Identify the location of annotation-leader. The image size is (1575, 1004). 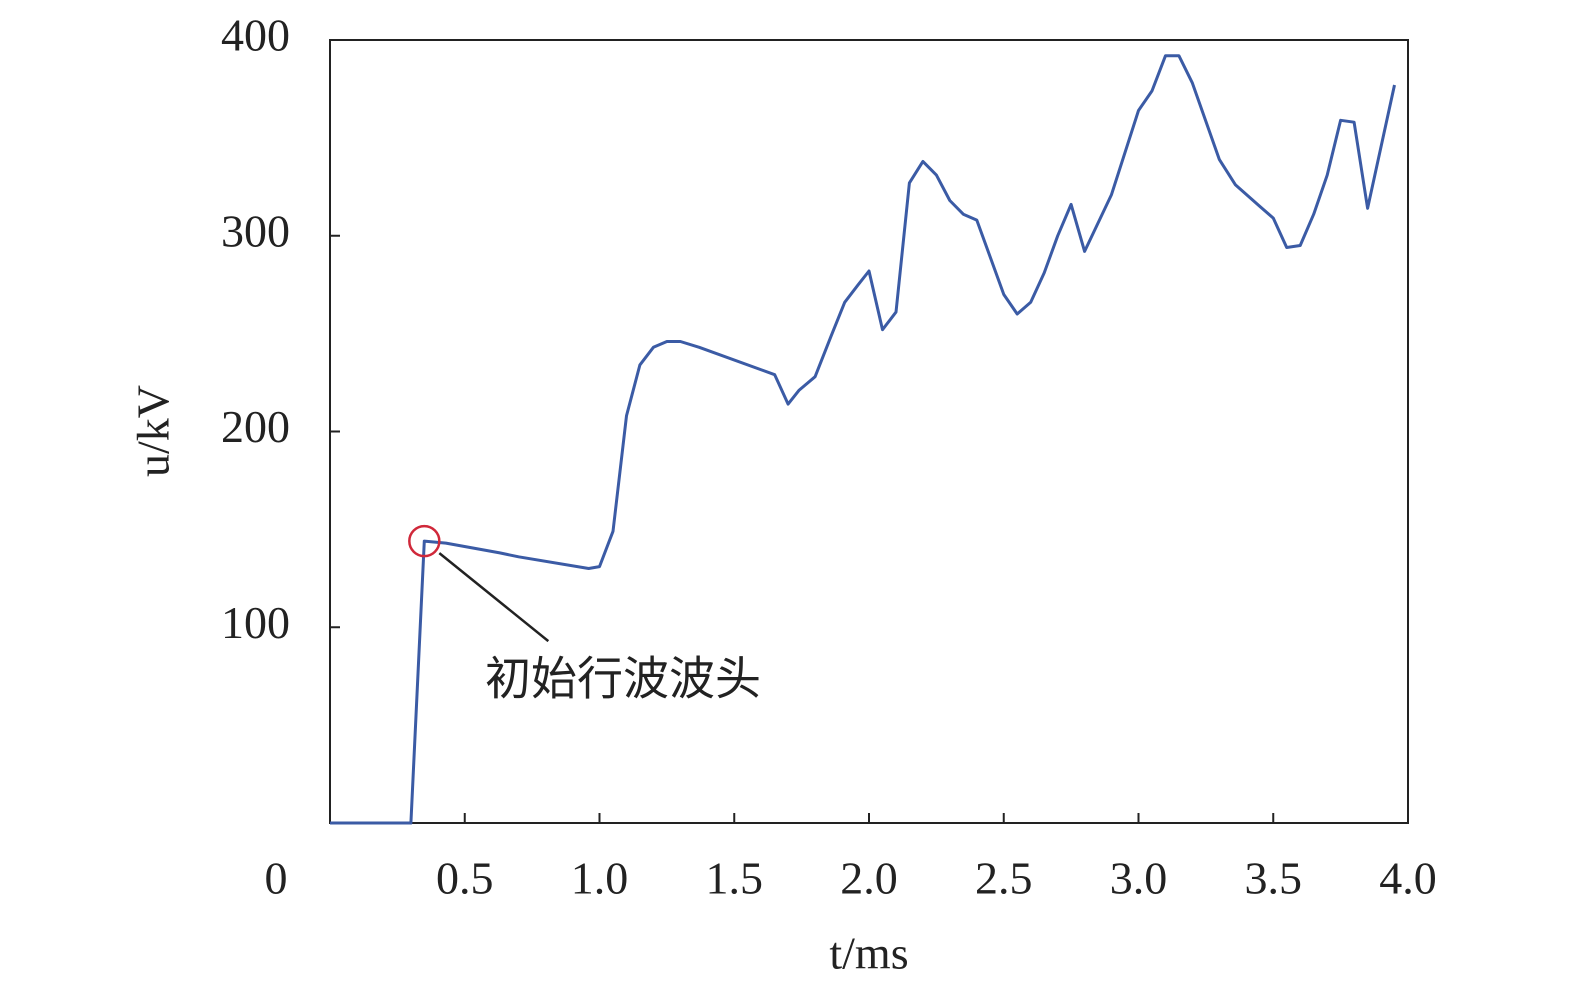
(494, 597).